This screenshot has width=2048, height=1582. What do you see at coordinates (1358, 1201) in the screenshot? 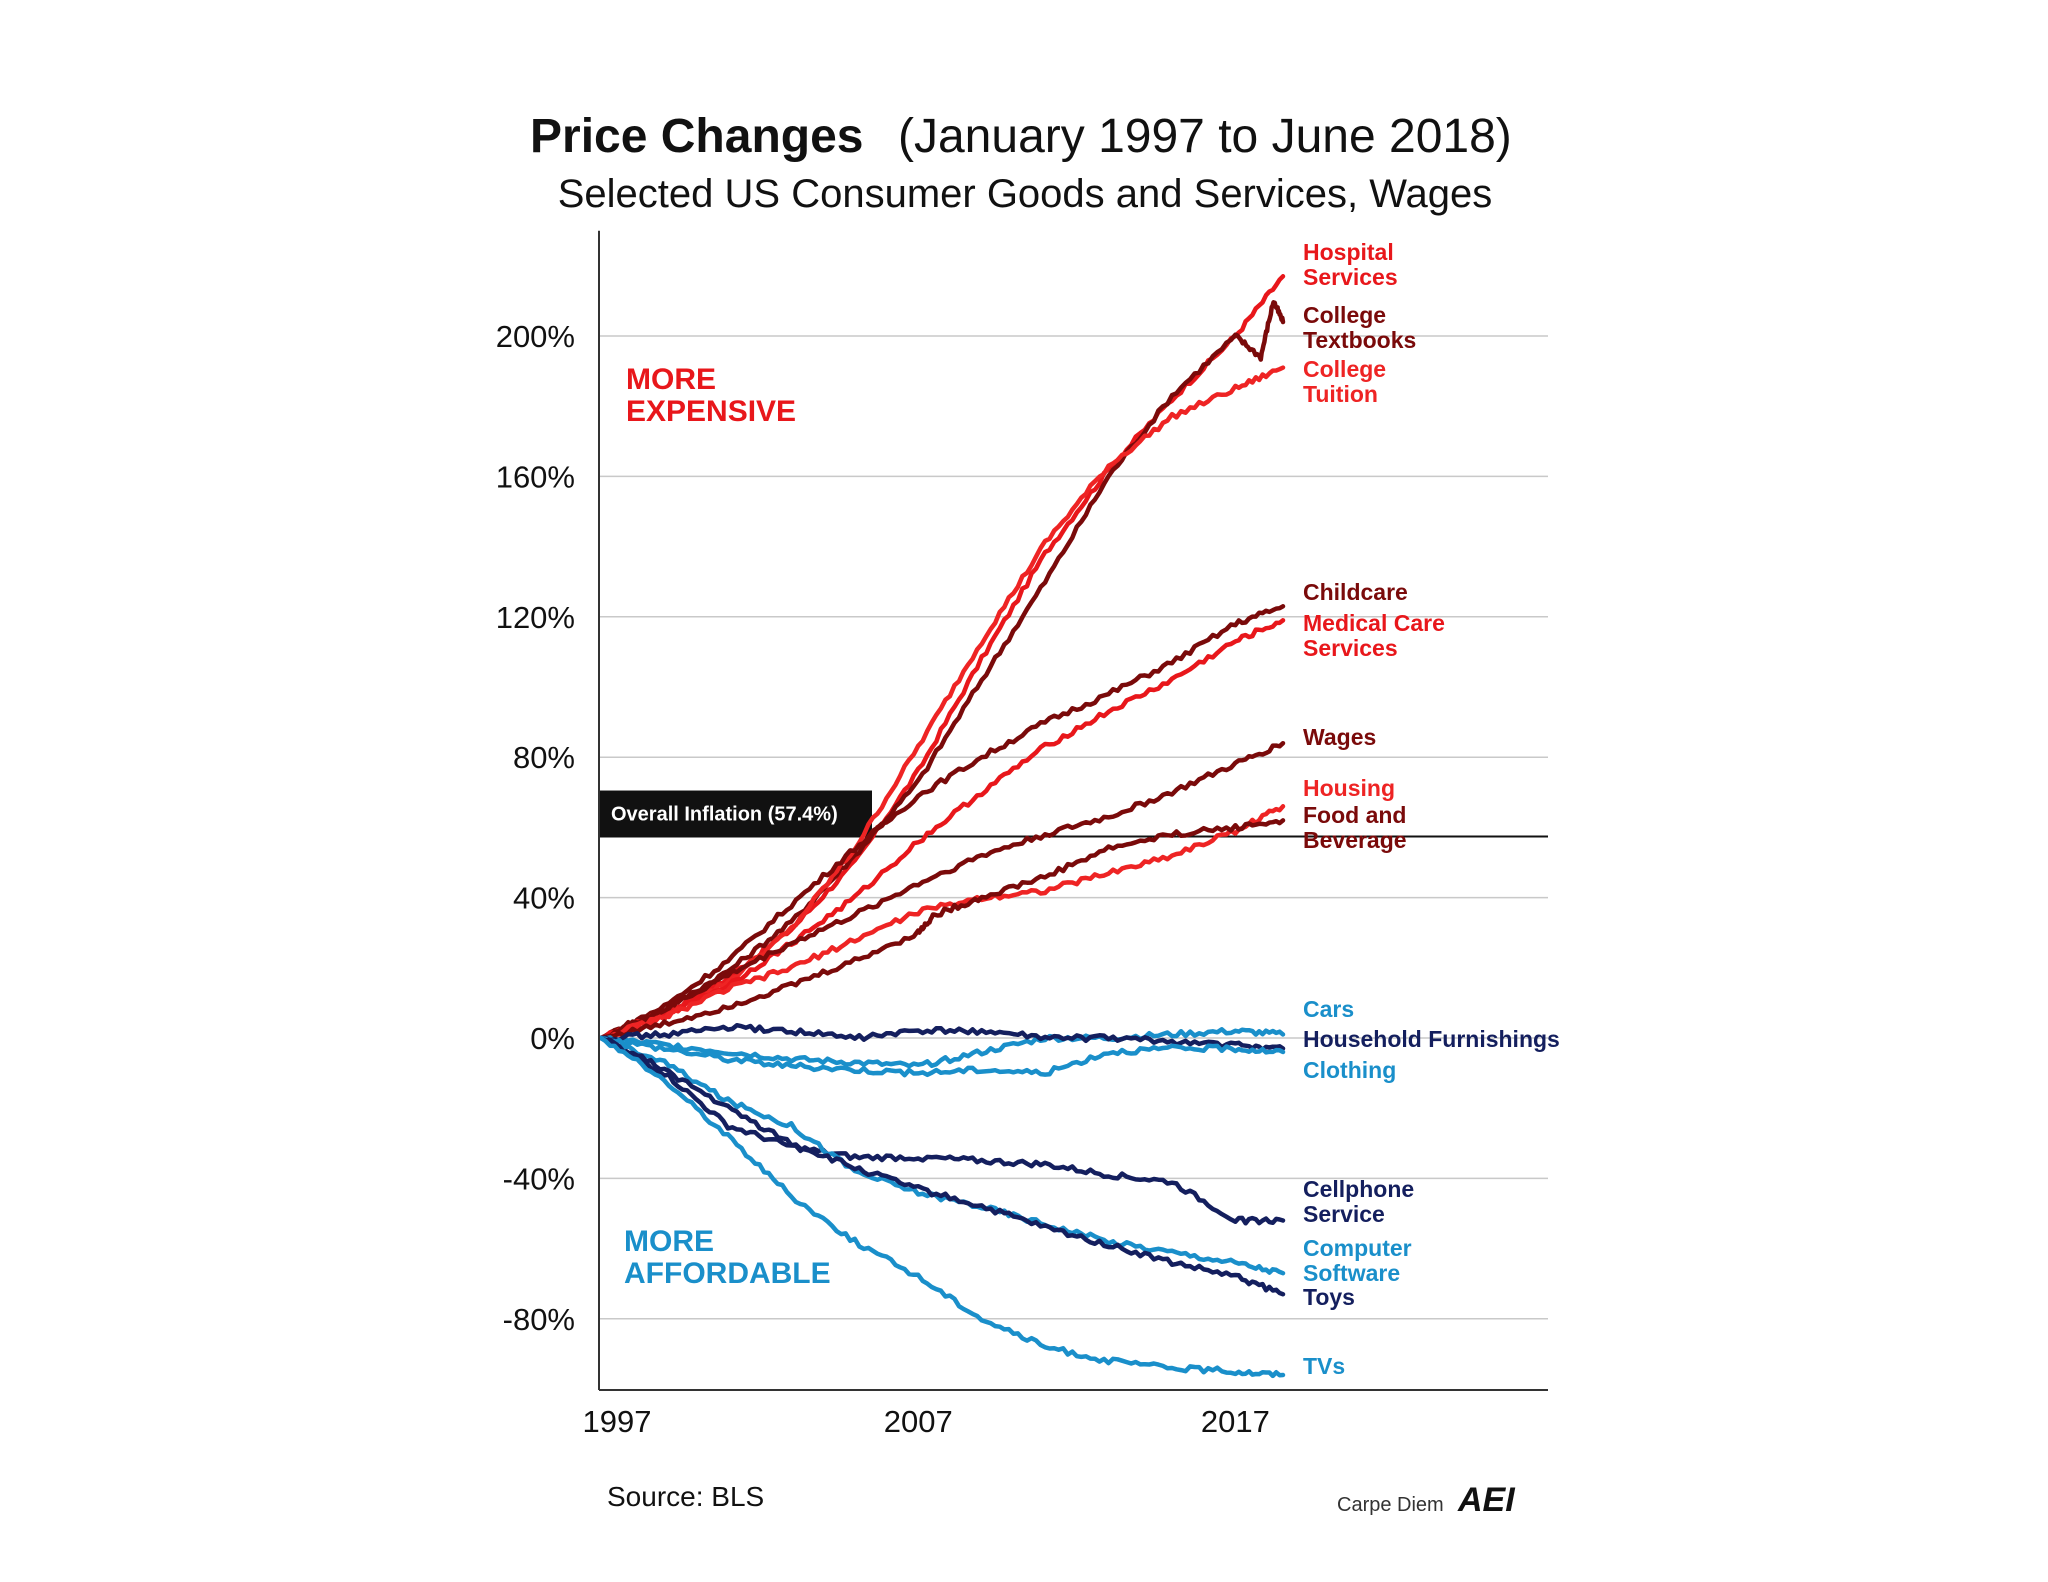
I see `series-label-cellphone-service: Cellphone Service` at bounding box center [1358, 1201].